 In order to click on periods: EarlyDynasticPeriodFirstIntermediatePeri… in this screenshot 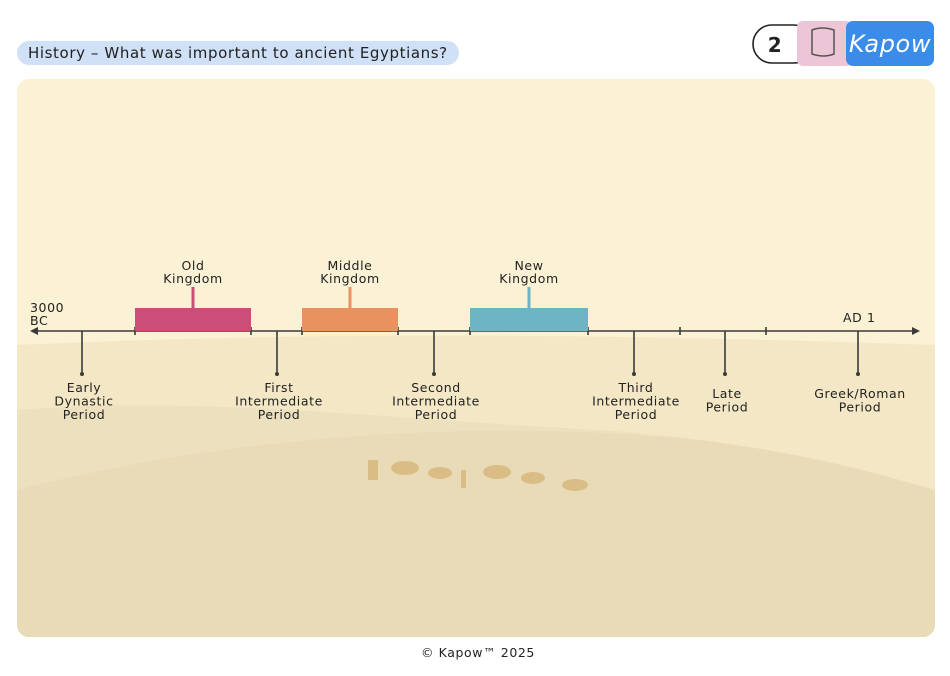, I will do `click(479, 376)`.